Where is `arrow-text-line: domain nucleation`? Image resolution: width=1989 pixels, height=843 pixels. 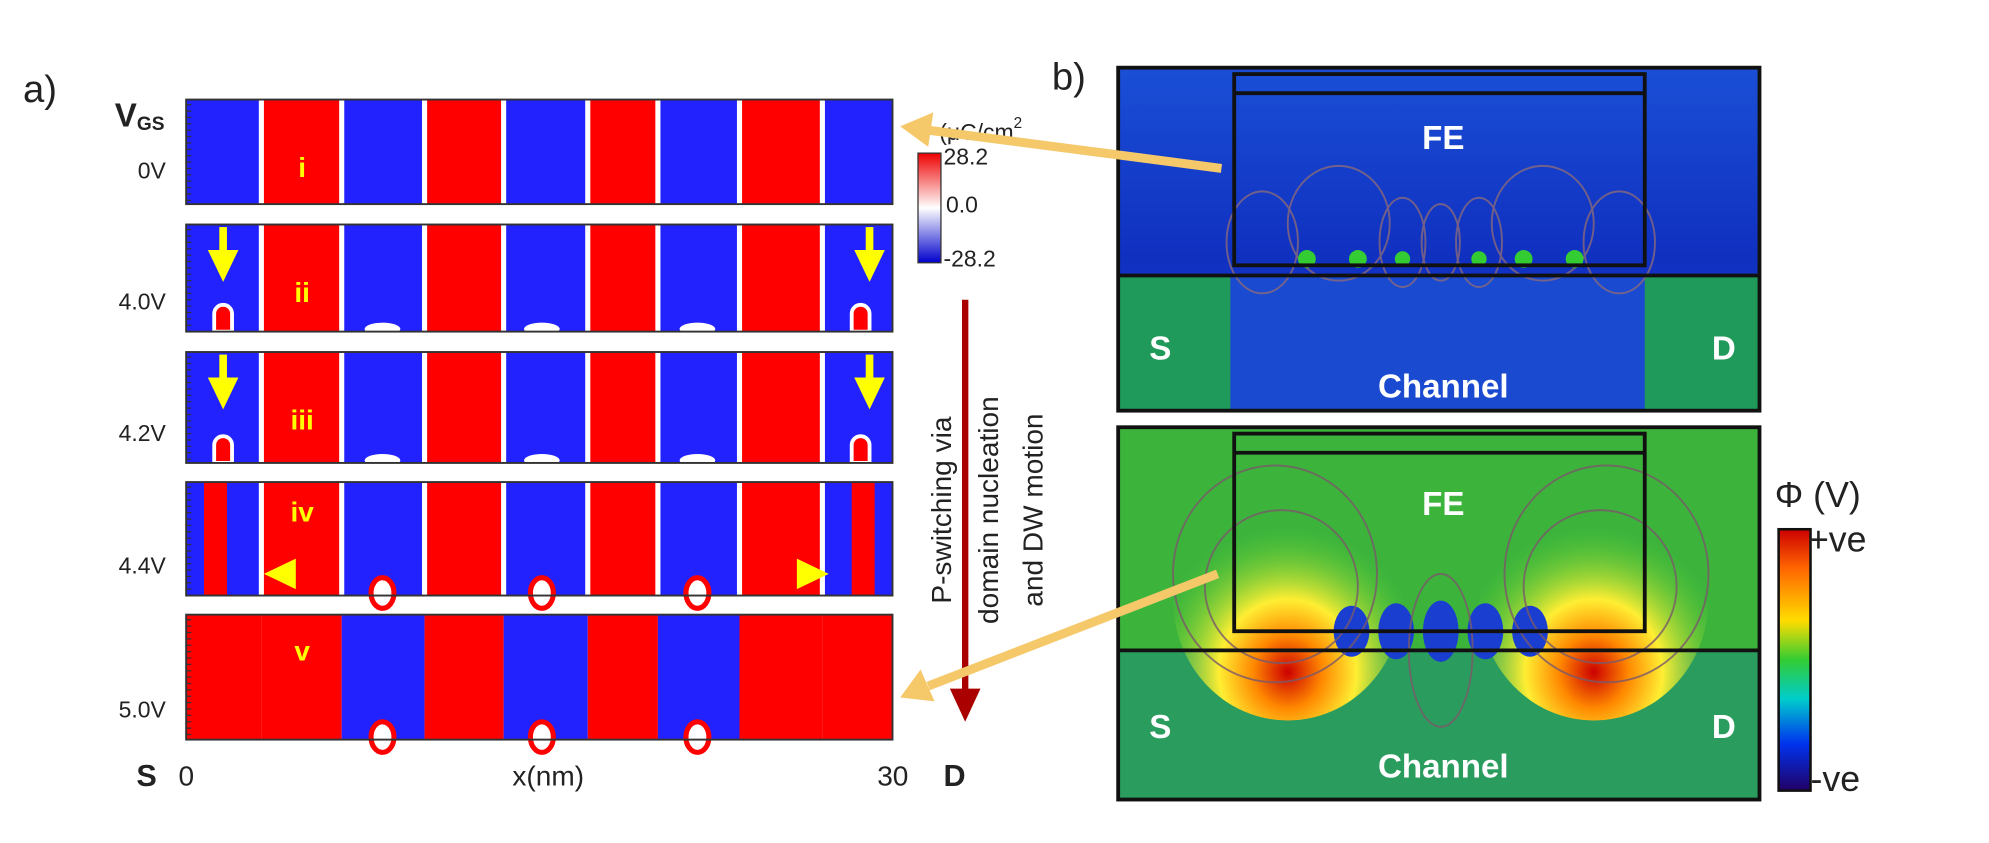
arrow-text-line: domain nucleation is located at coordinates (988, 510).